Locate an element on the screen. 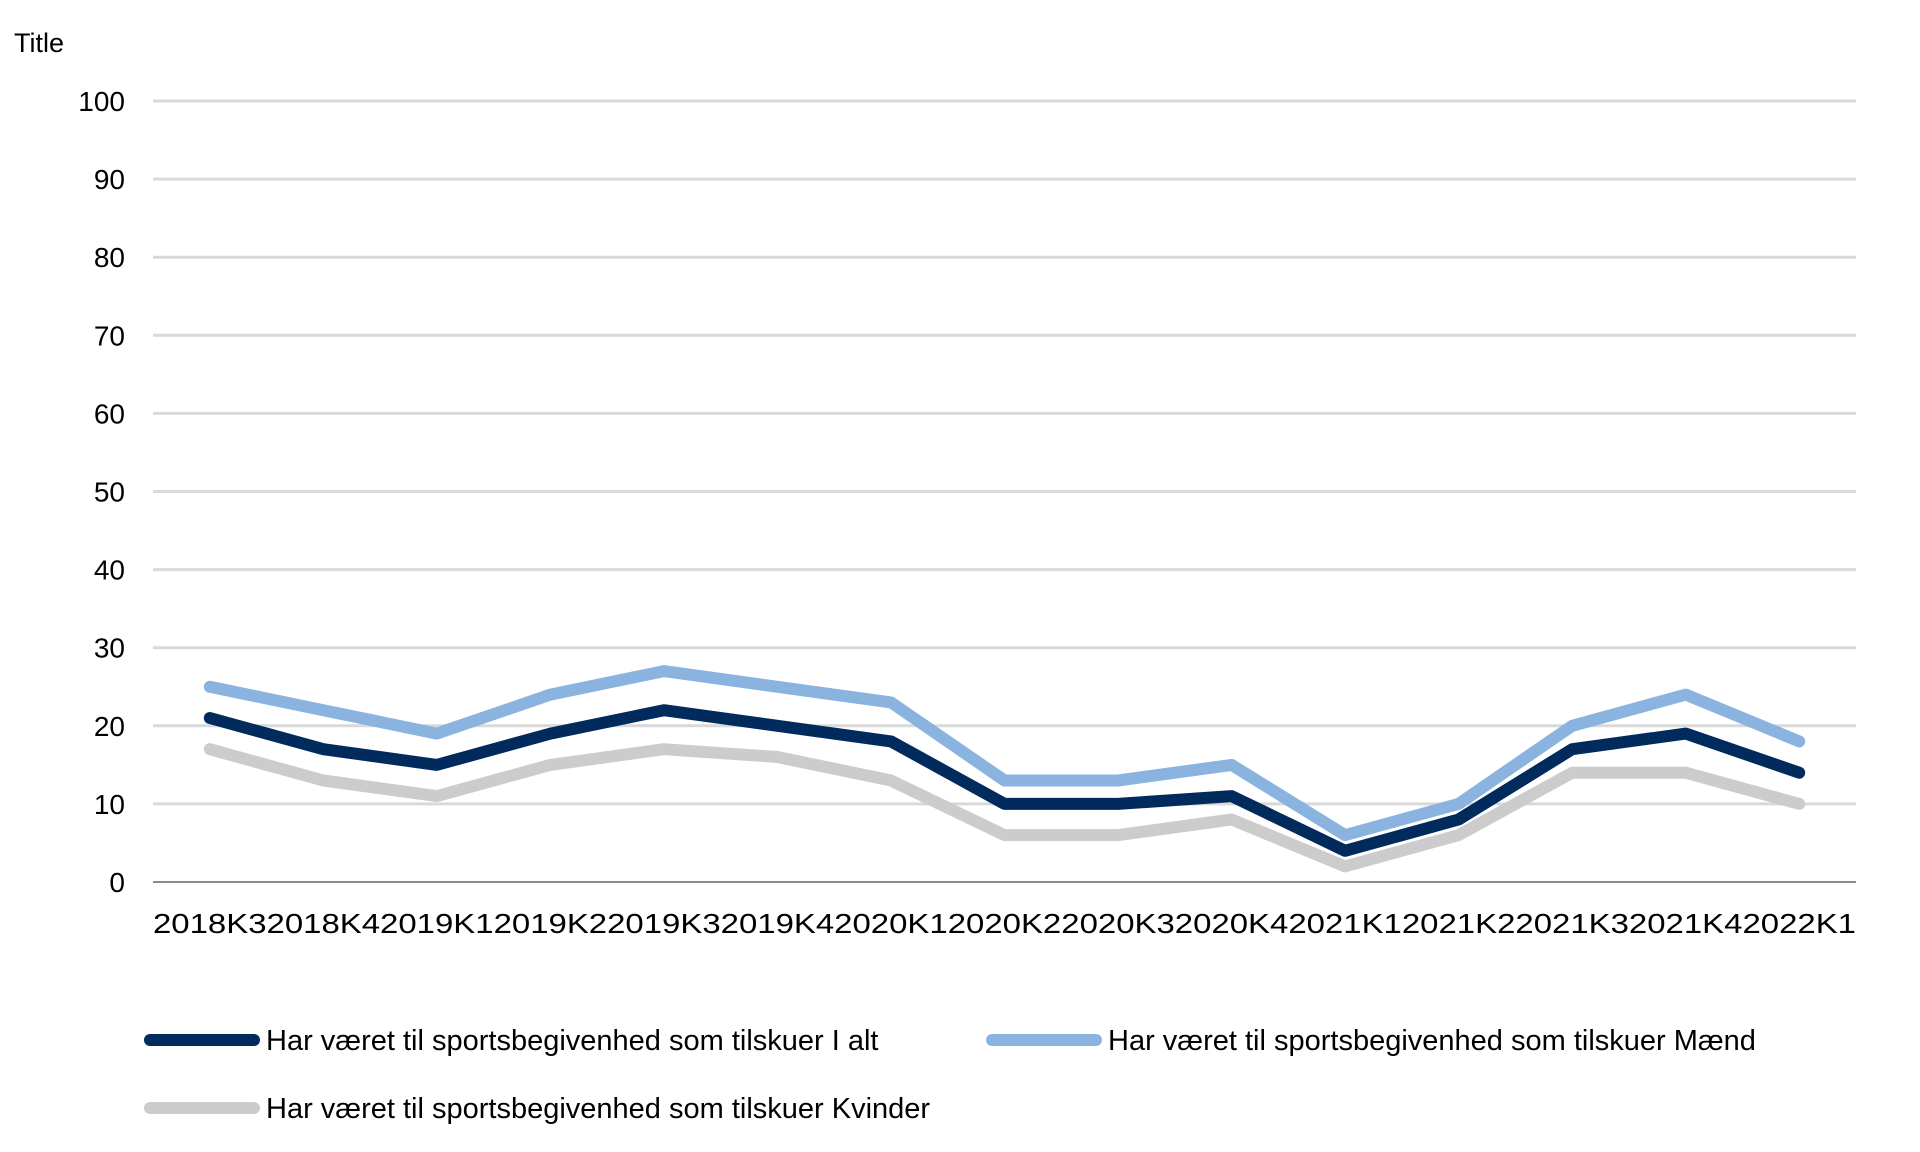 The width and height of the screenshot is (1920, 1152). y-axis-tick-labels: 0 10 20 30 40 50 60 70 80 90 100 is located at coordinates (101, 492).